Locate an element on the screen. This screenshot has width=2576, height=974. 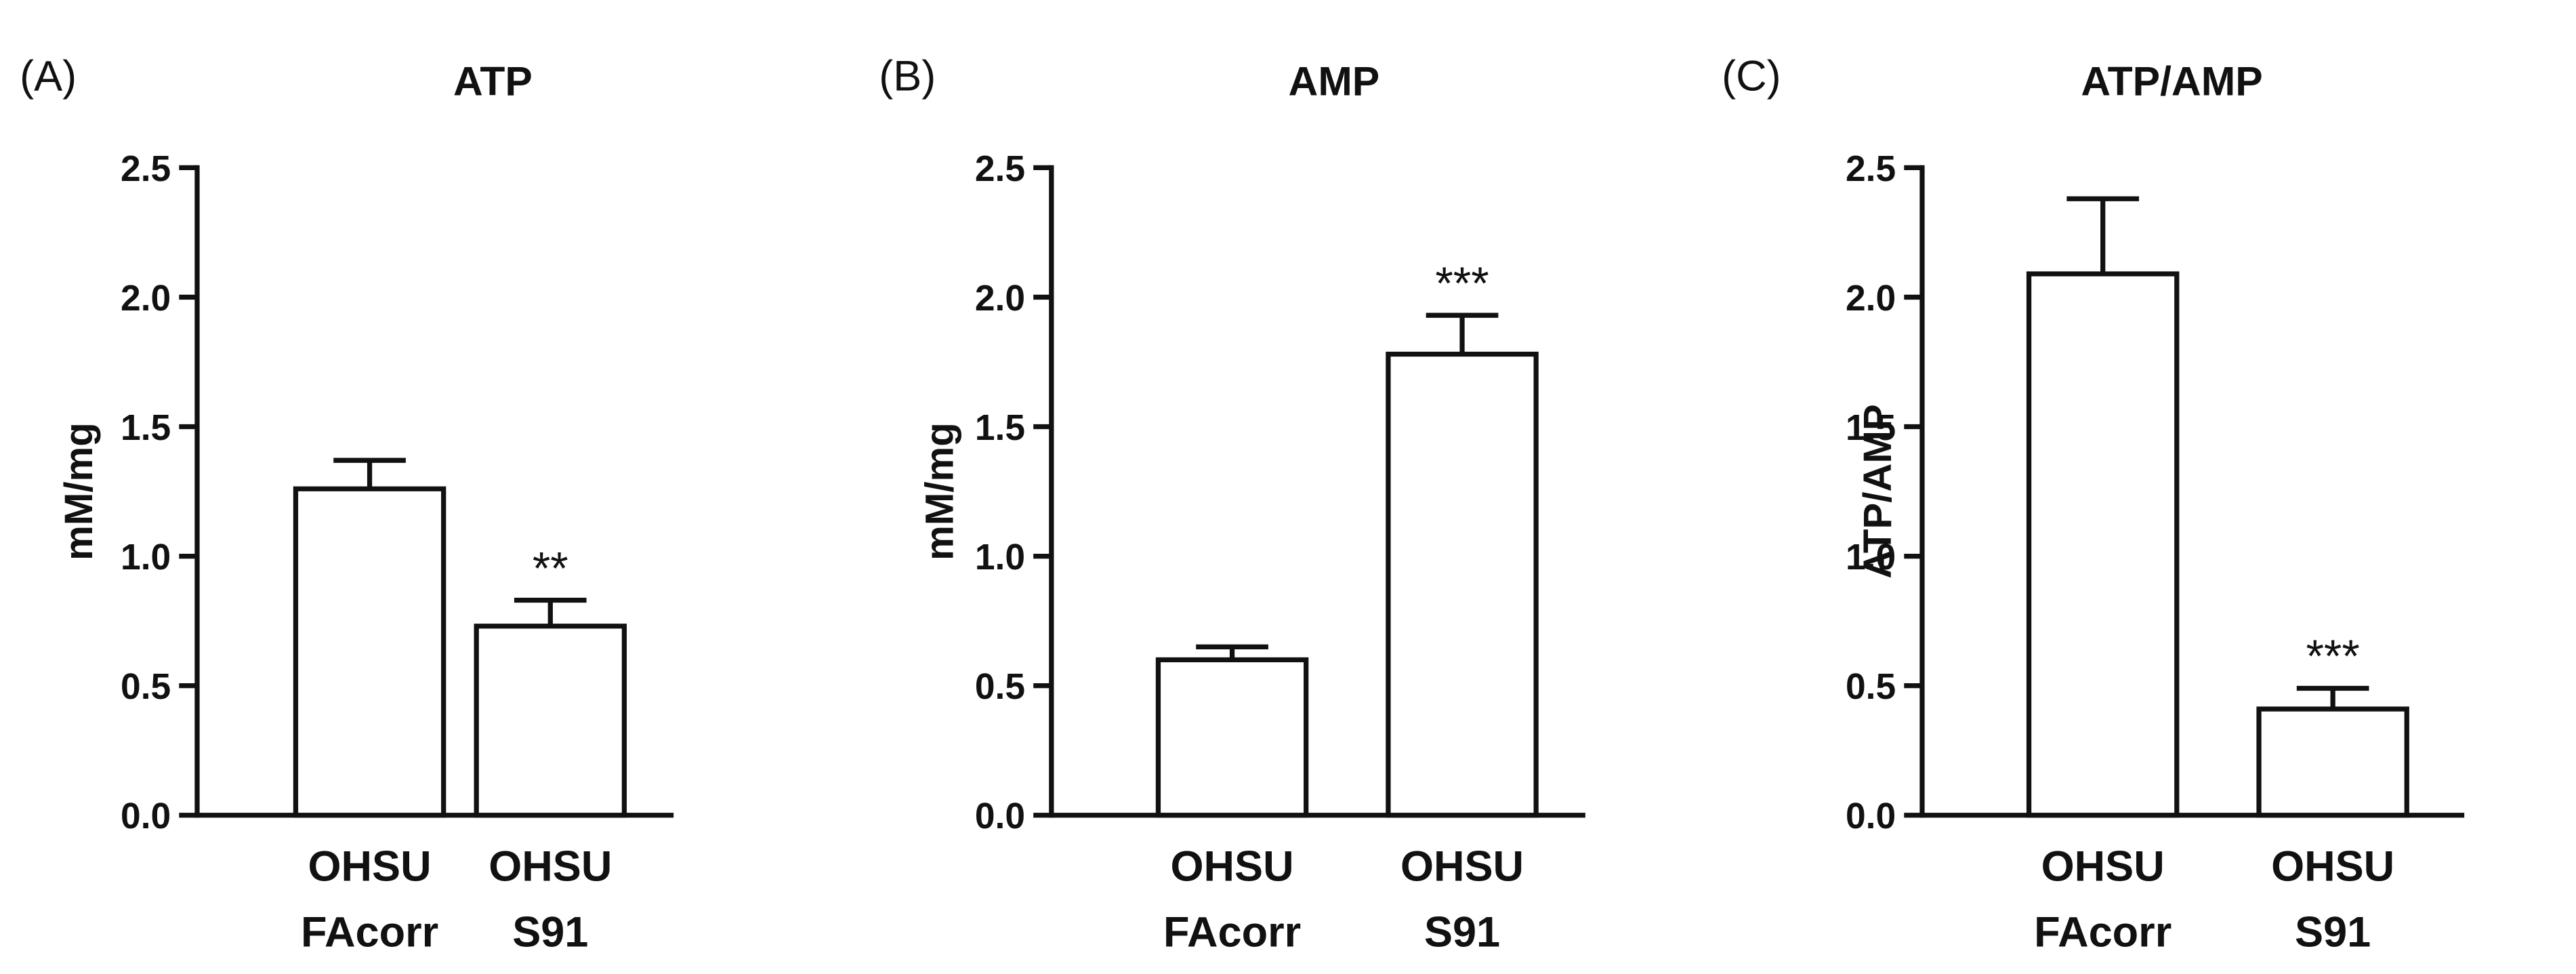
chart-title: ATP/AMP is located at coordinates (2171, 81).